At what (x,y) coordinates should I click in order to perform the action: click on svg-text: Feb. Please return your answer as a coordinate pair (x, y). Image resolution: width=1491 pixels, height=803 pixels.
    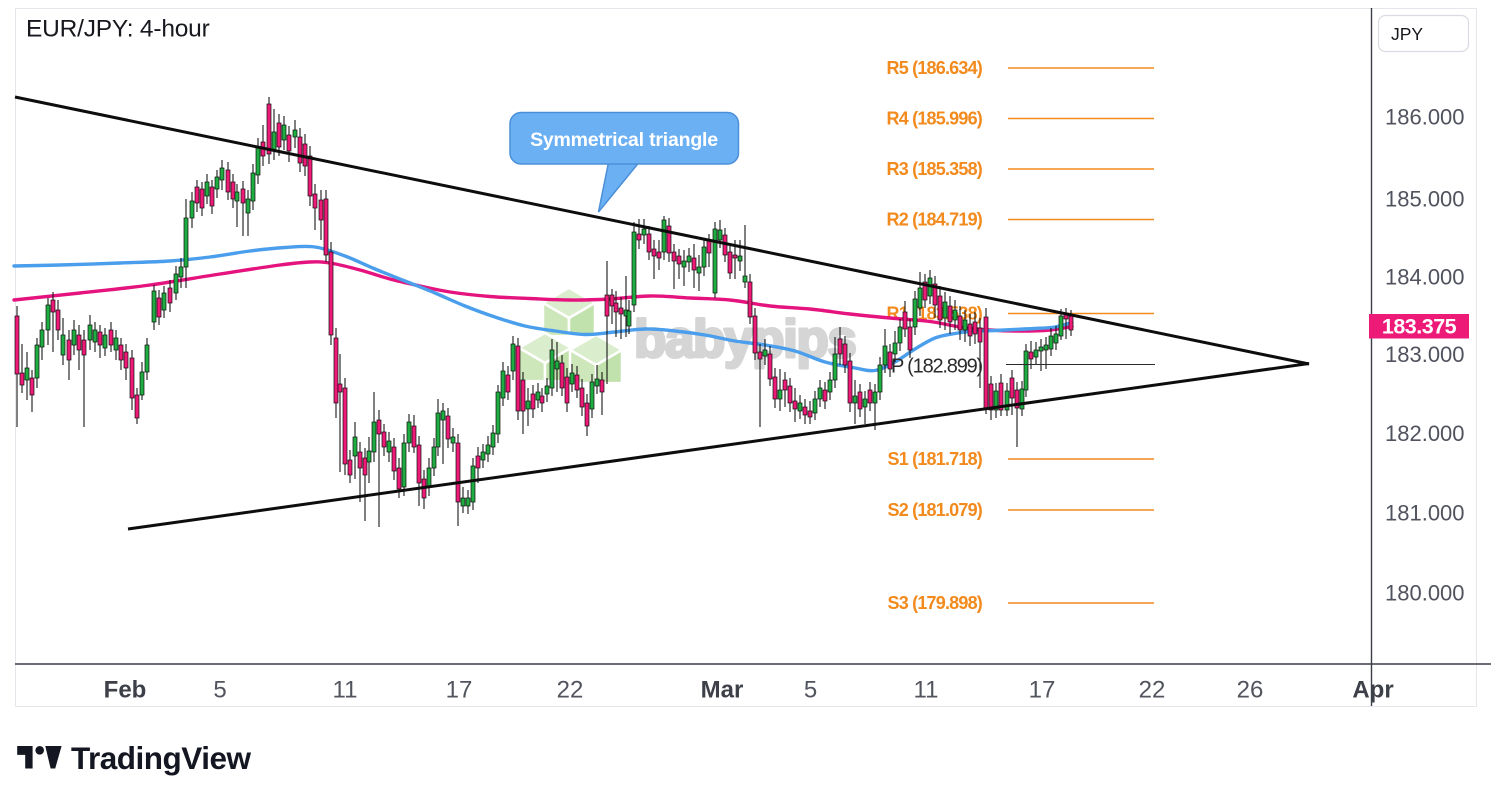
    Looking at the image, I should click on (125, 690).